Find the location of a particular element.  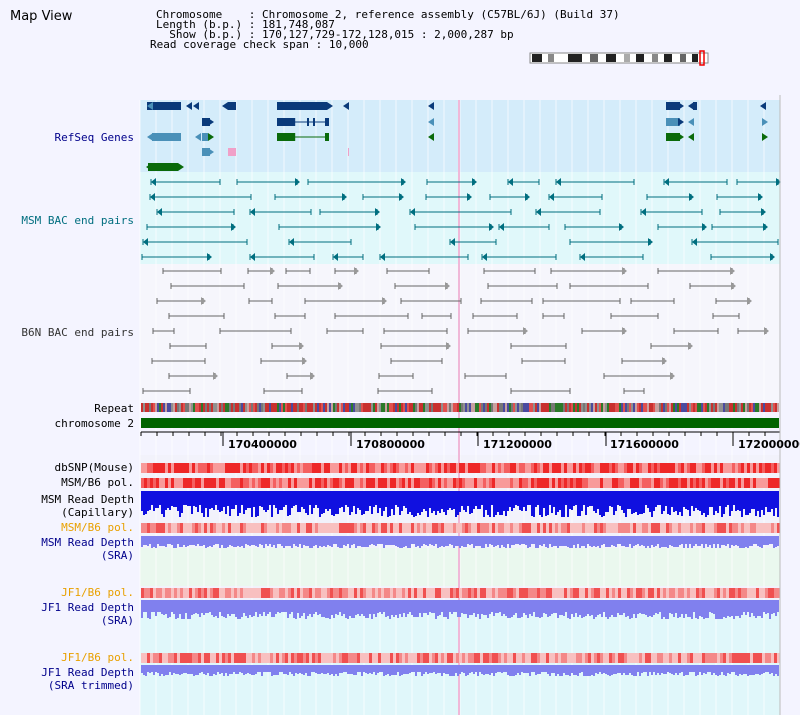

track-label-msm-depth-capillary: MSM Read Depth is located at coordinates (87, 499).